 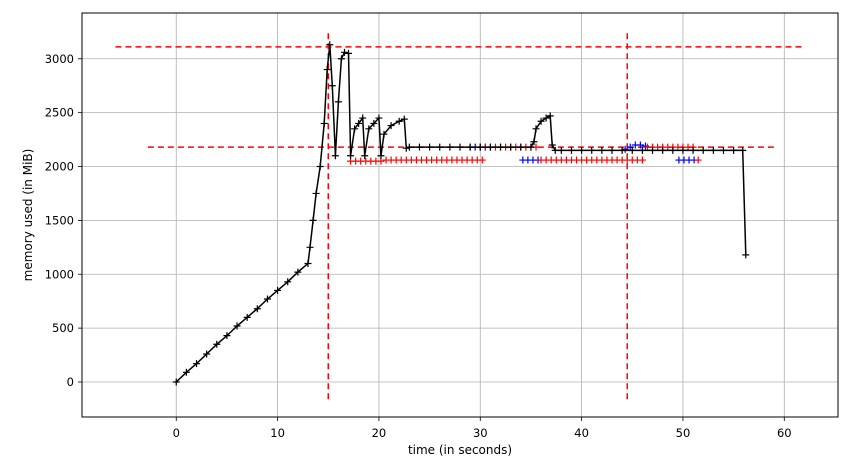 I want to click on x-axis-ticks: 0 10 20 30 40 50 60, so click(x=482, y=428).